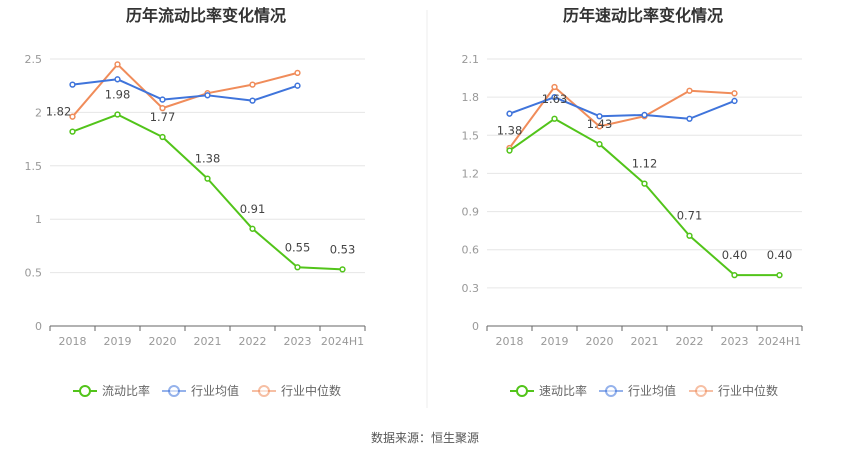 The height and width of the screenshot is (459, 850). What do you see at coordinates (471, 59) in the screenshot?
I see `y-tick-label: 2.1` at bounding box center [471, 59].